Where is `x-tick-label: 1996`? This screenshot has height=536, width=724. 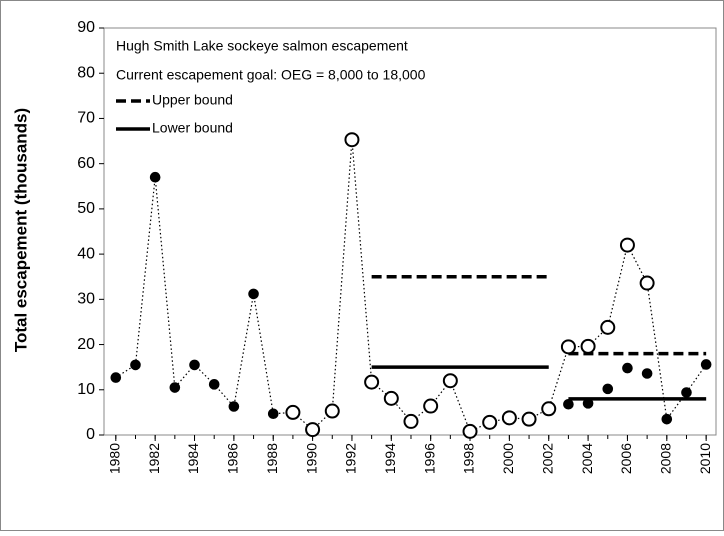 x-tick-label: 1996 is located at coordinates (429, 458).